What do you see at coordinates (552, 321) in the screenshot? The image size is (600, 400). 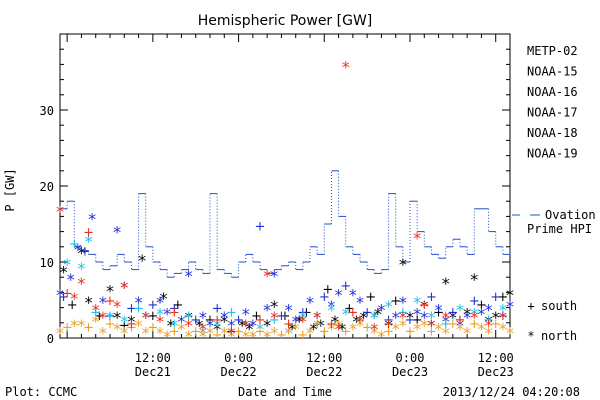 I see `marker-legend: + south * north` at bounding box center [552, 321].